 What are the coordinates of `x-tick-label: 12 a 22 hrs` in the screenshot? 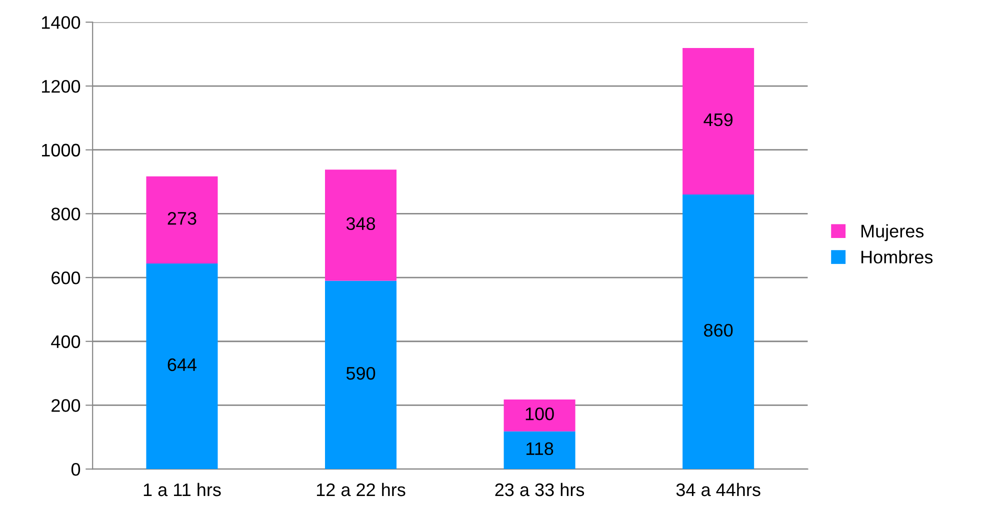 It's located at (361, 489).